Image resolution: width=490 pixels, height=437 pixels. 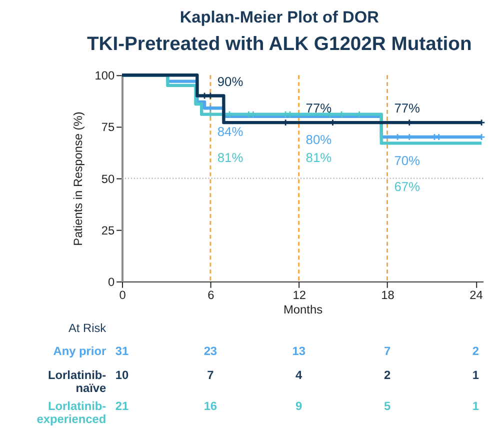 I want to click on chart-subtitle: TKI-Pretreated with ALK G1202R Mutation, so click(x=279, y=43).